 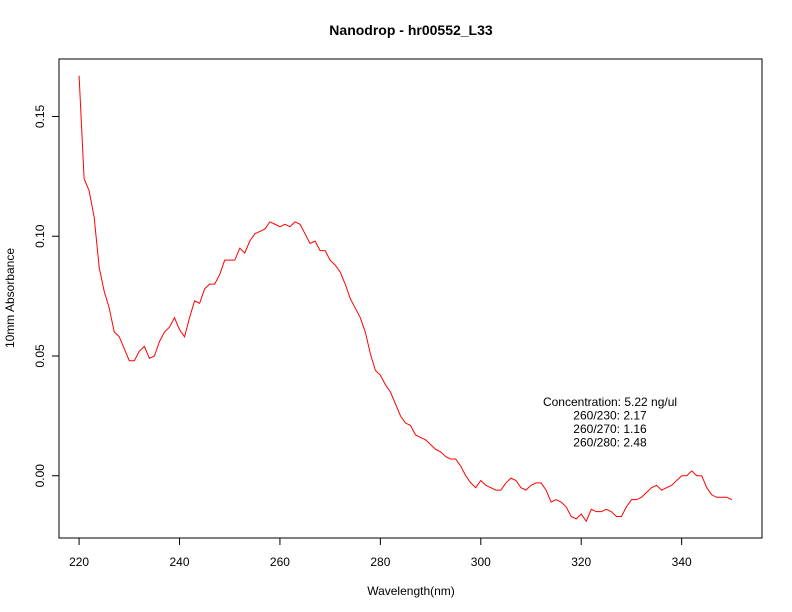 I want to click on chart-title: Nanodrop - hr00552_L33, so click(x=411, y=30).